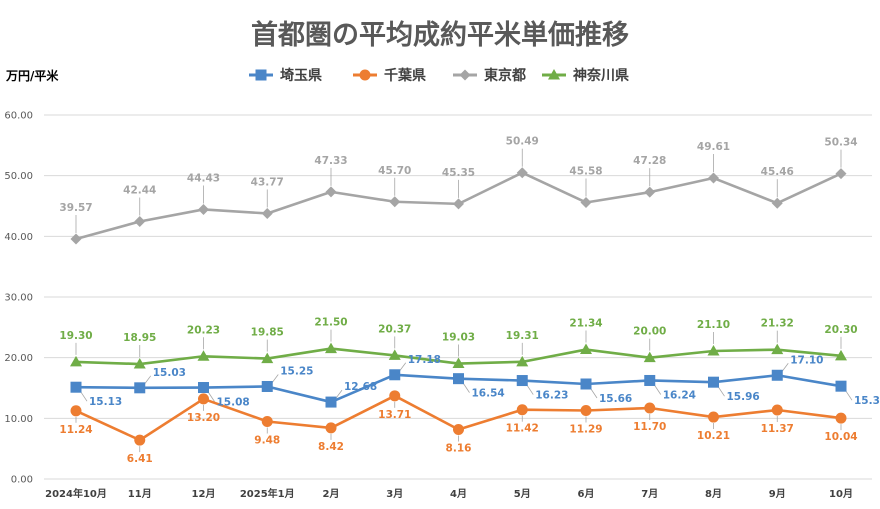 This screenshot has height=509, width=880. Describe the element at coordinates (449, 493) in the screenshot. I see `x-axis-ticks: 2024年10月 11月 12月 2025年1月 2月 3月 4月 5月 6月 7月 8月 9月 10月` at that location.